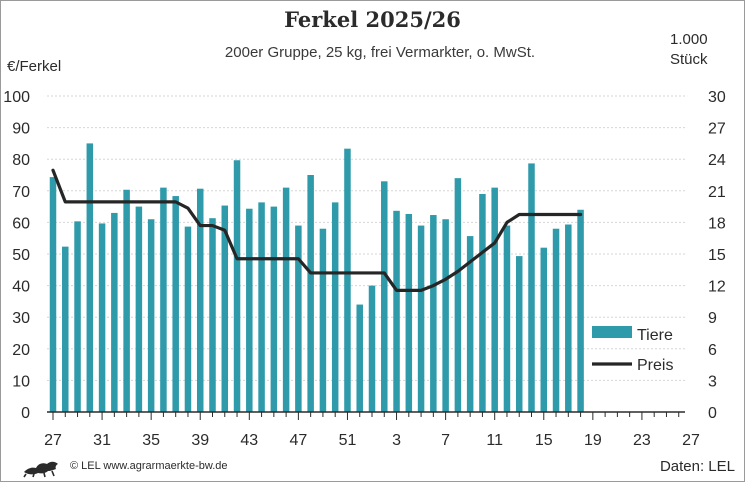 This screenshot has width=745, height=482. What do you see at coordinates (21, 318) in the screenshot?
I see `y-tick-left: 30` at bounding box center [21, 318].